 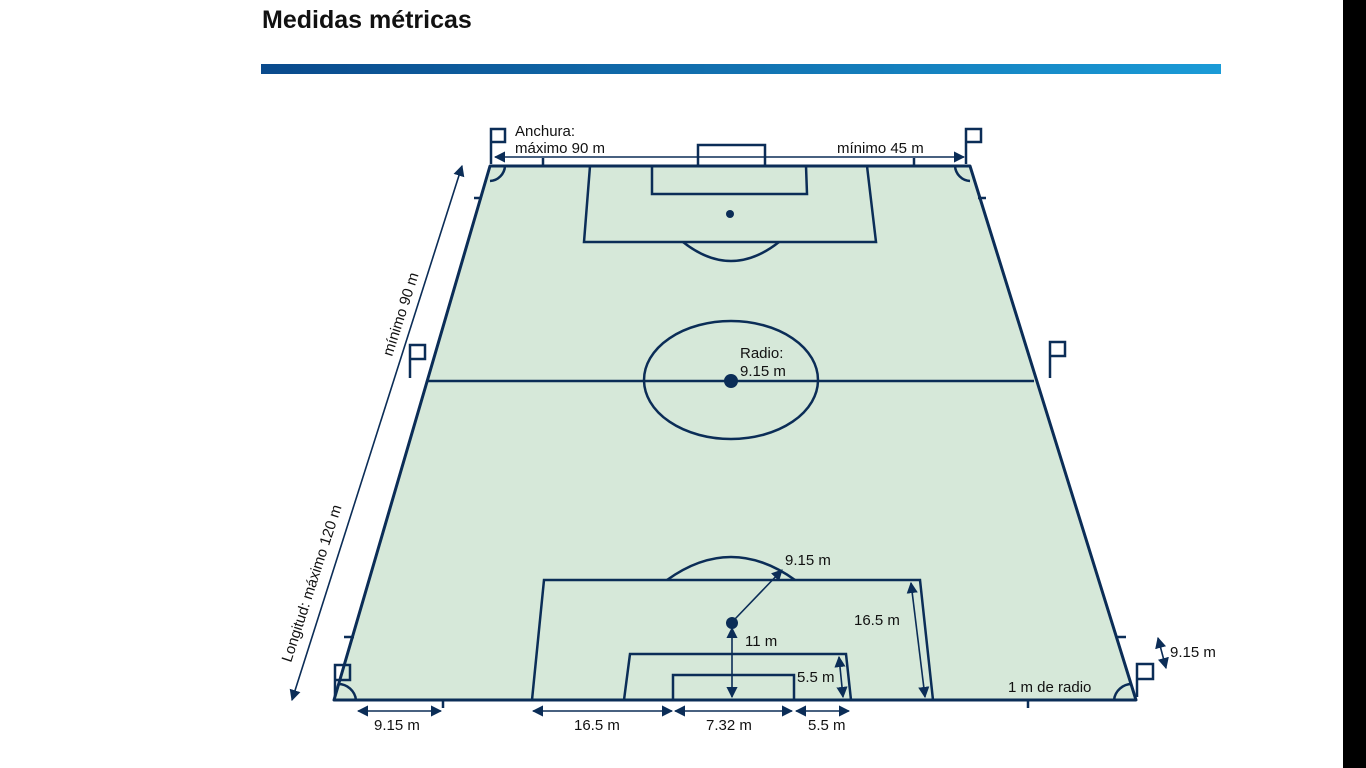 I want to click on center-spot, so click(x=731, y=381).